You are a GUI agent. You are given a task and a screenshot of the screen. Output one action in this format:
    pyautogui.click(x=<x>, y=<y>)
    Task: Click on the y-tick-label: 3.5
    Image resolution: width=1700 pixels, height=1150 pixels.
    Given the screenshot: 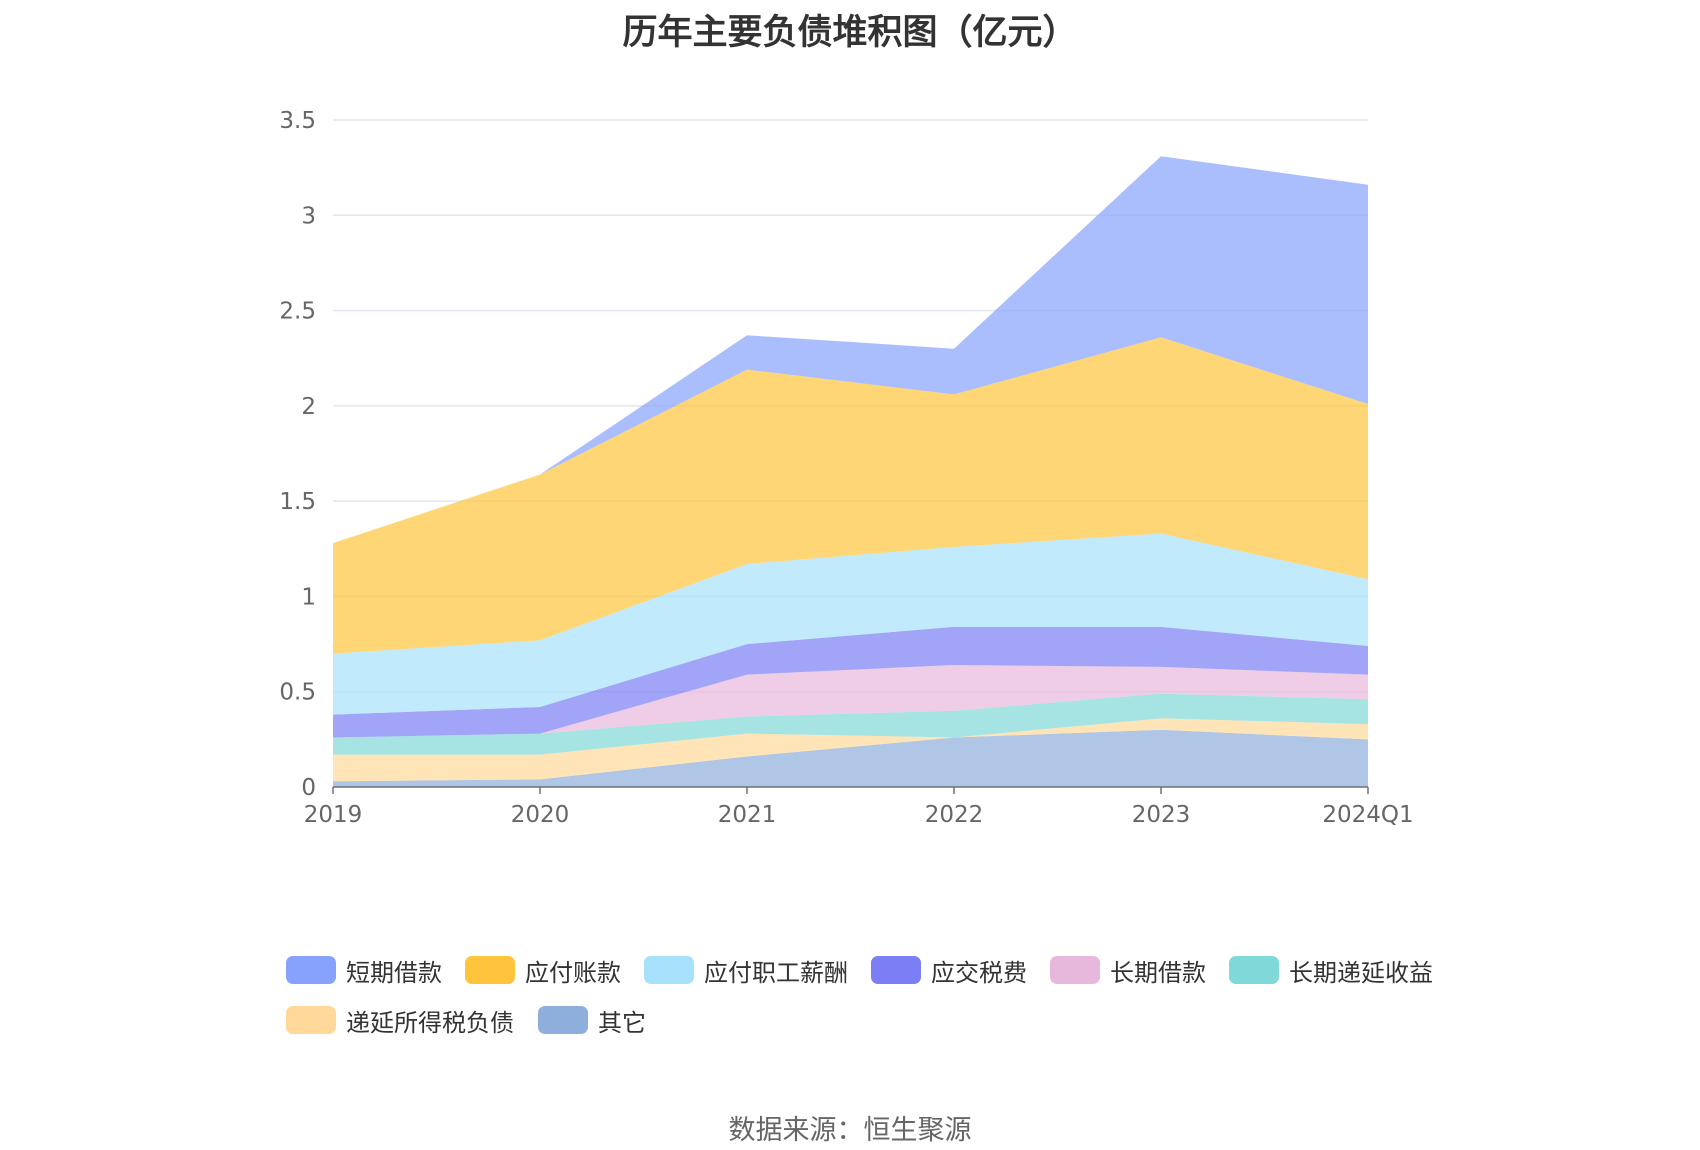 What is the action you would take?
    pyautogui.click(x=297, y=121)
    